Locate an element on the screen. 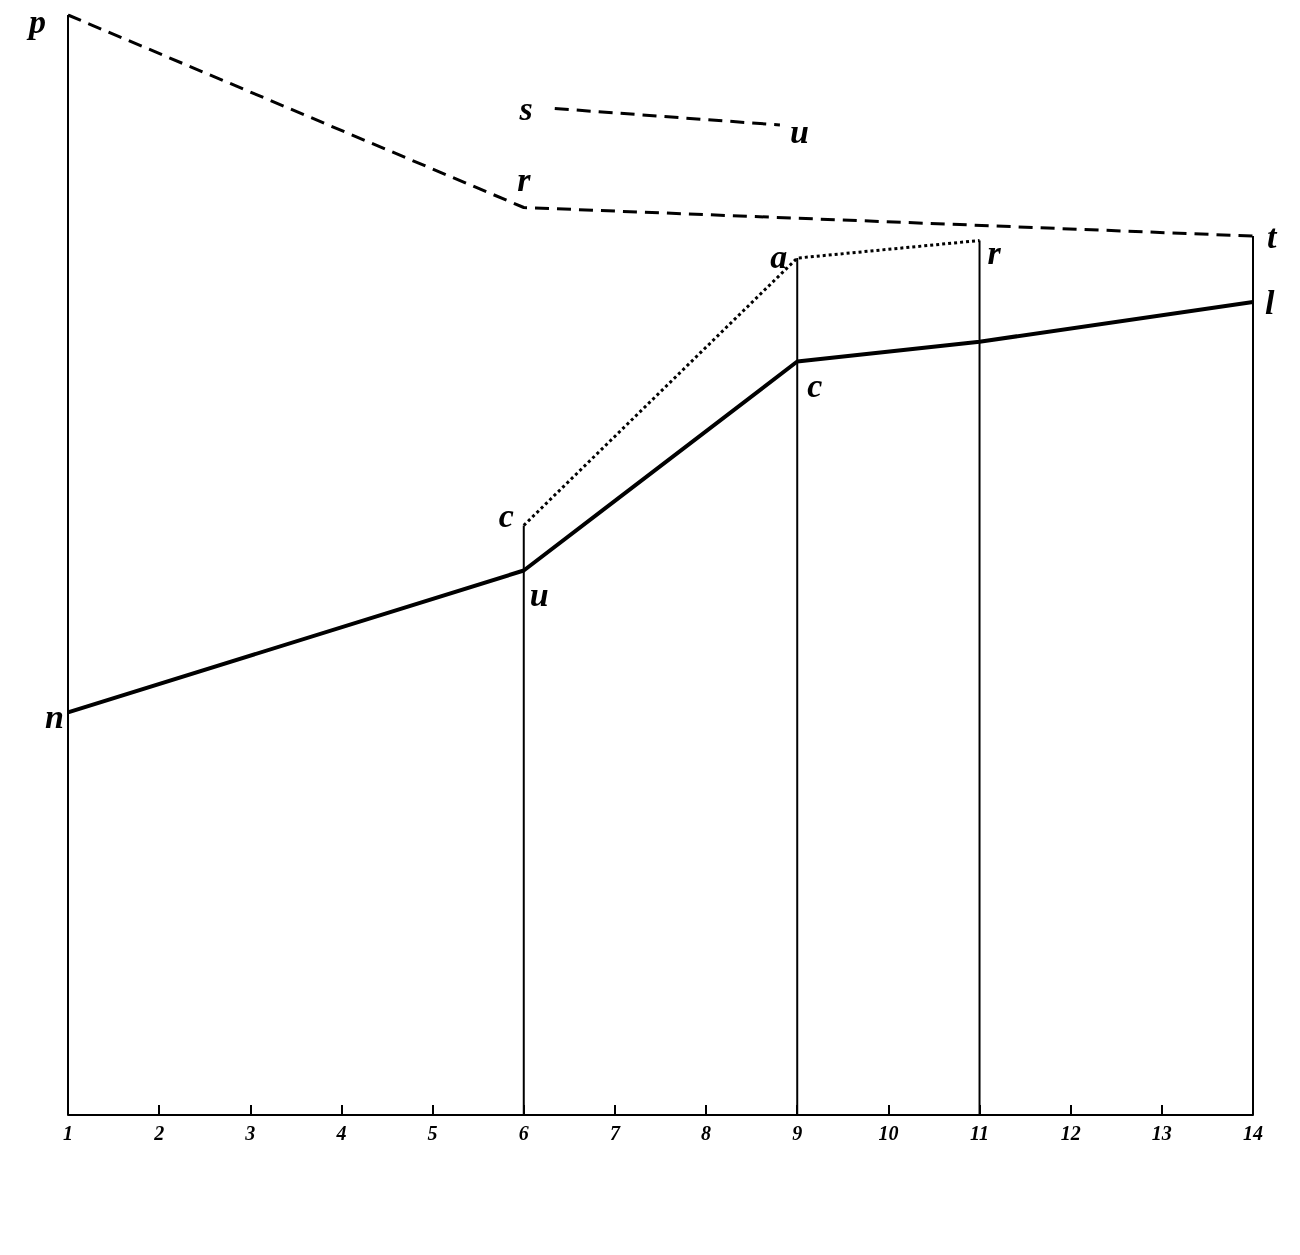  x-tick-label: 10 is located at coordinates (888, 1133).